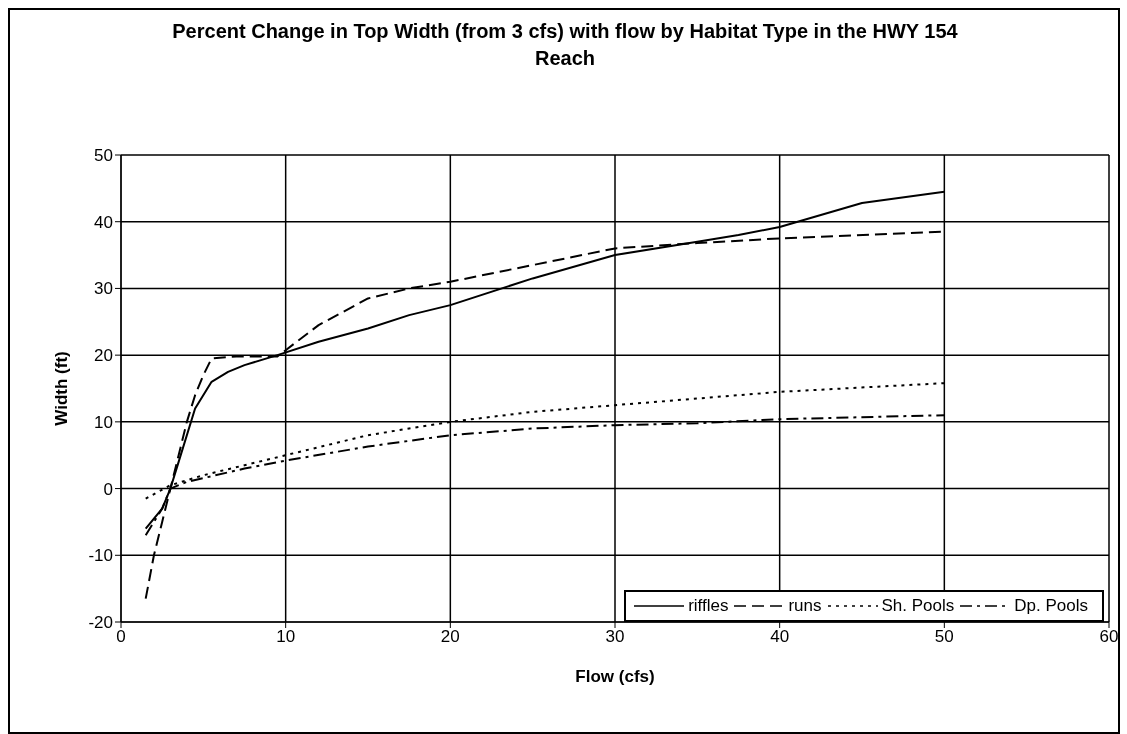 This screenshot has width=1127, height=734. What do you see at coordinates (1051, 606) in the screenshot?
I see `legend-label: Dp. Pools` at bounding box center [1051, 606].